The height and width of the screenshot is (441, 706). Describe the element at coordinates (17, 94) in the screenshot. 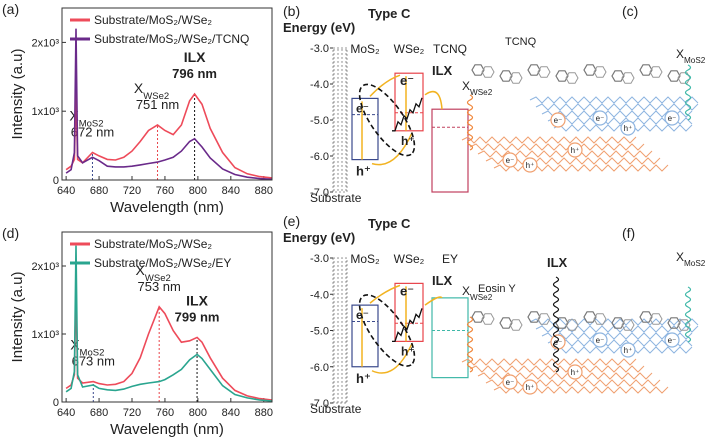

I see `y-axis-label: Intensity (a.u)` at that location.